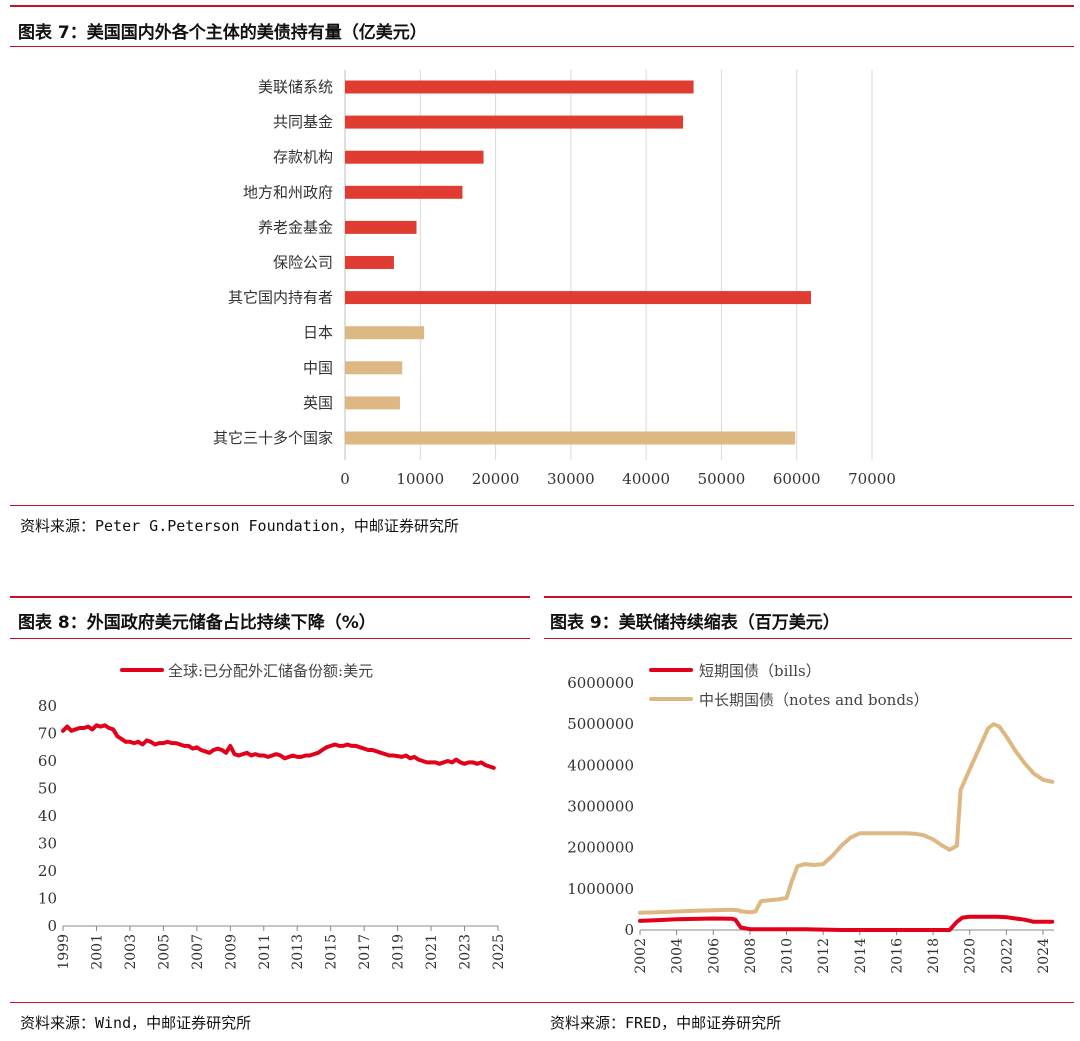  I want to click on fig8-x-tick-label: 2001, so click(97, 952).